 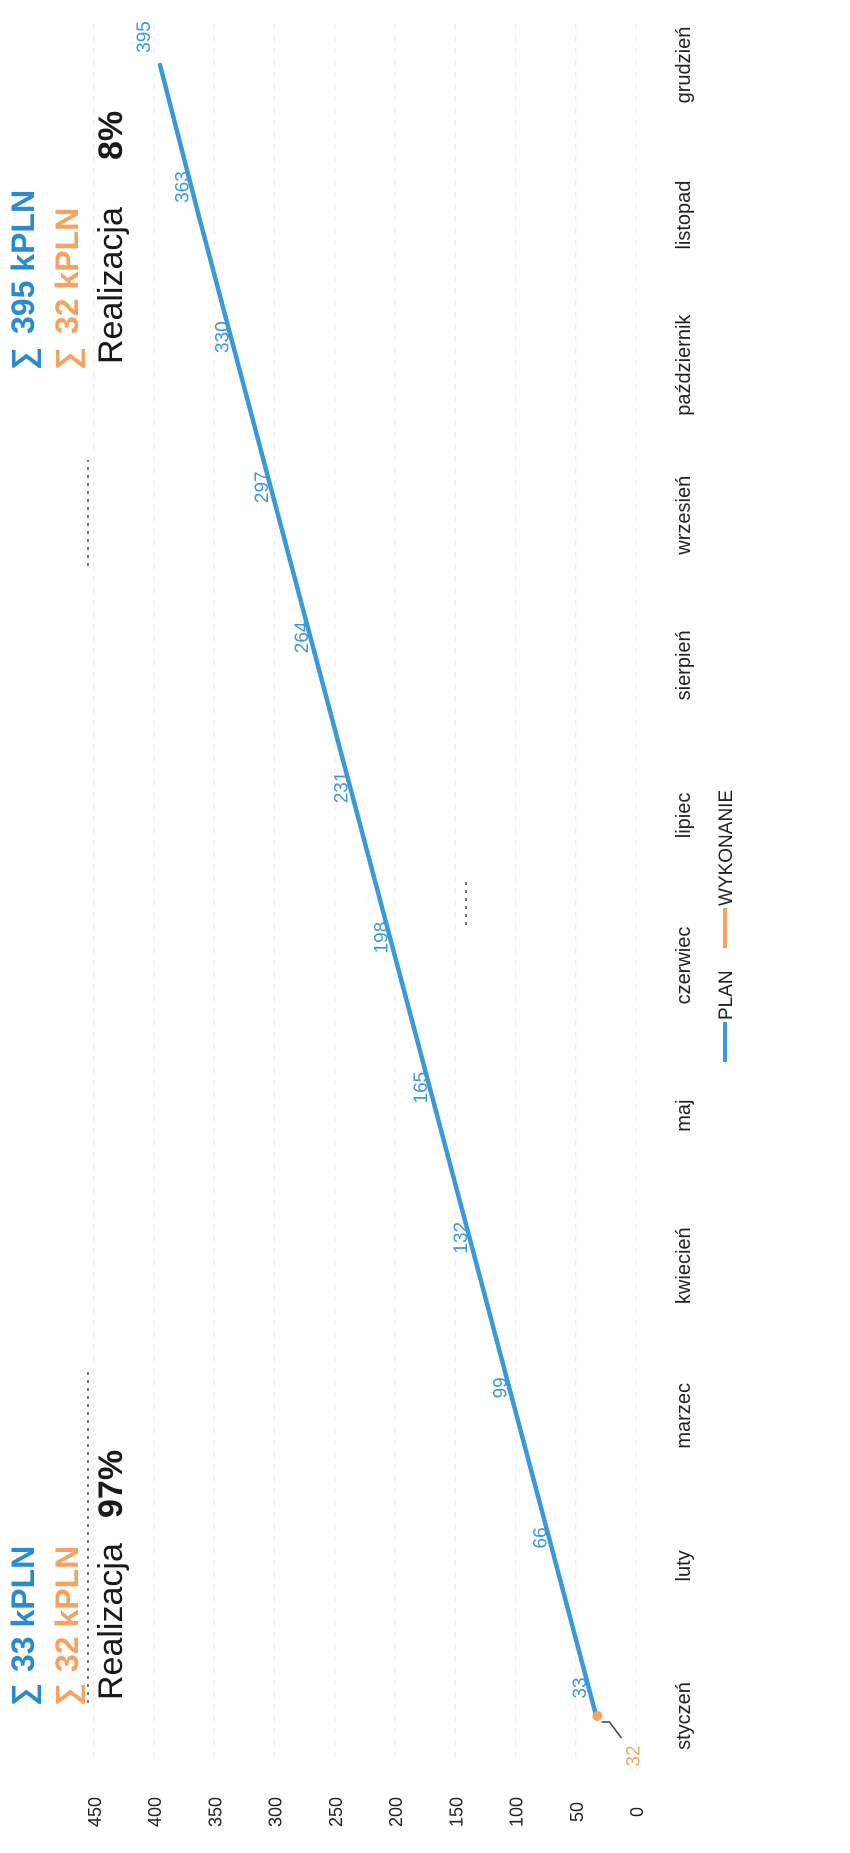 I want to click on x-tick-label: styczeń, so click(x=684, y=1716).